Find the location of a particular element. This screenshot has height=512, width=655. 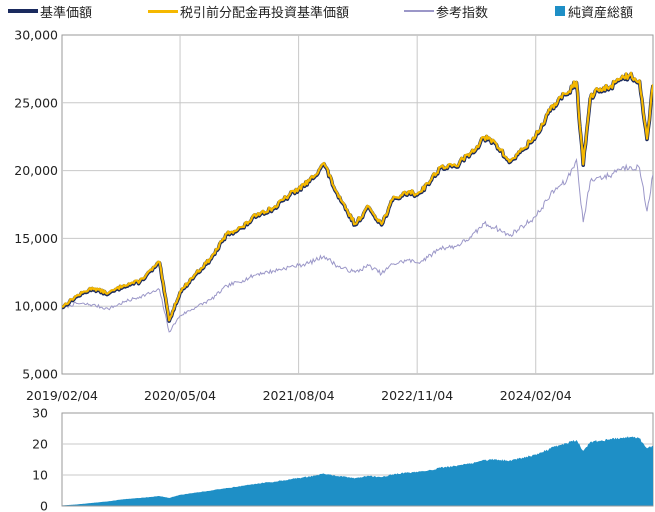

main-y-tick-label: 25,000 is located at coordinates (36, 102).